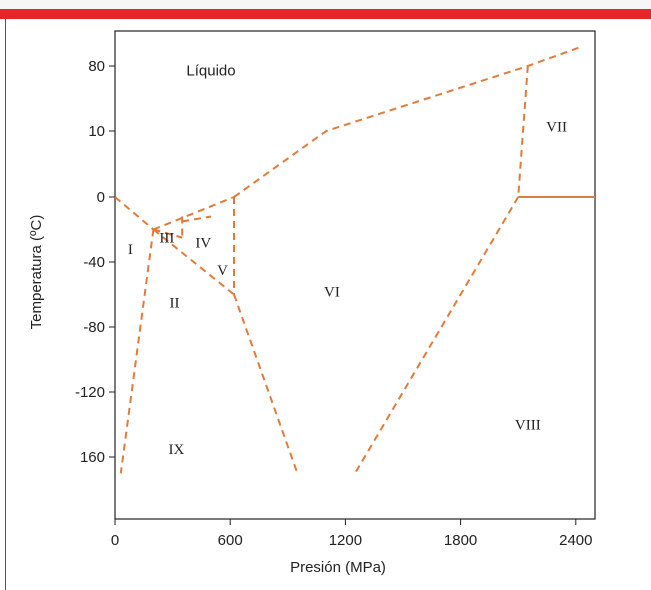  Describe the element at coordinates (90, 392) in the screenshot. I see `y-tick-label: -120` at that location.